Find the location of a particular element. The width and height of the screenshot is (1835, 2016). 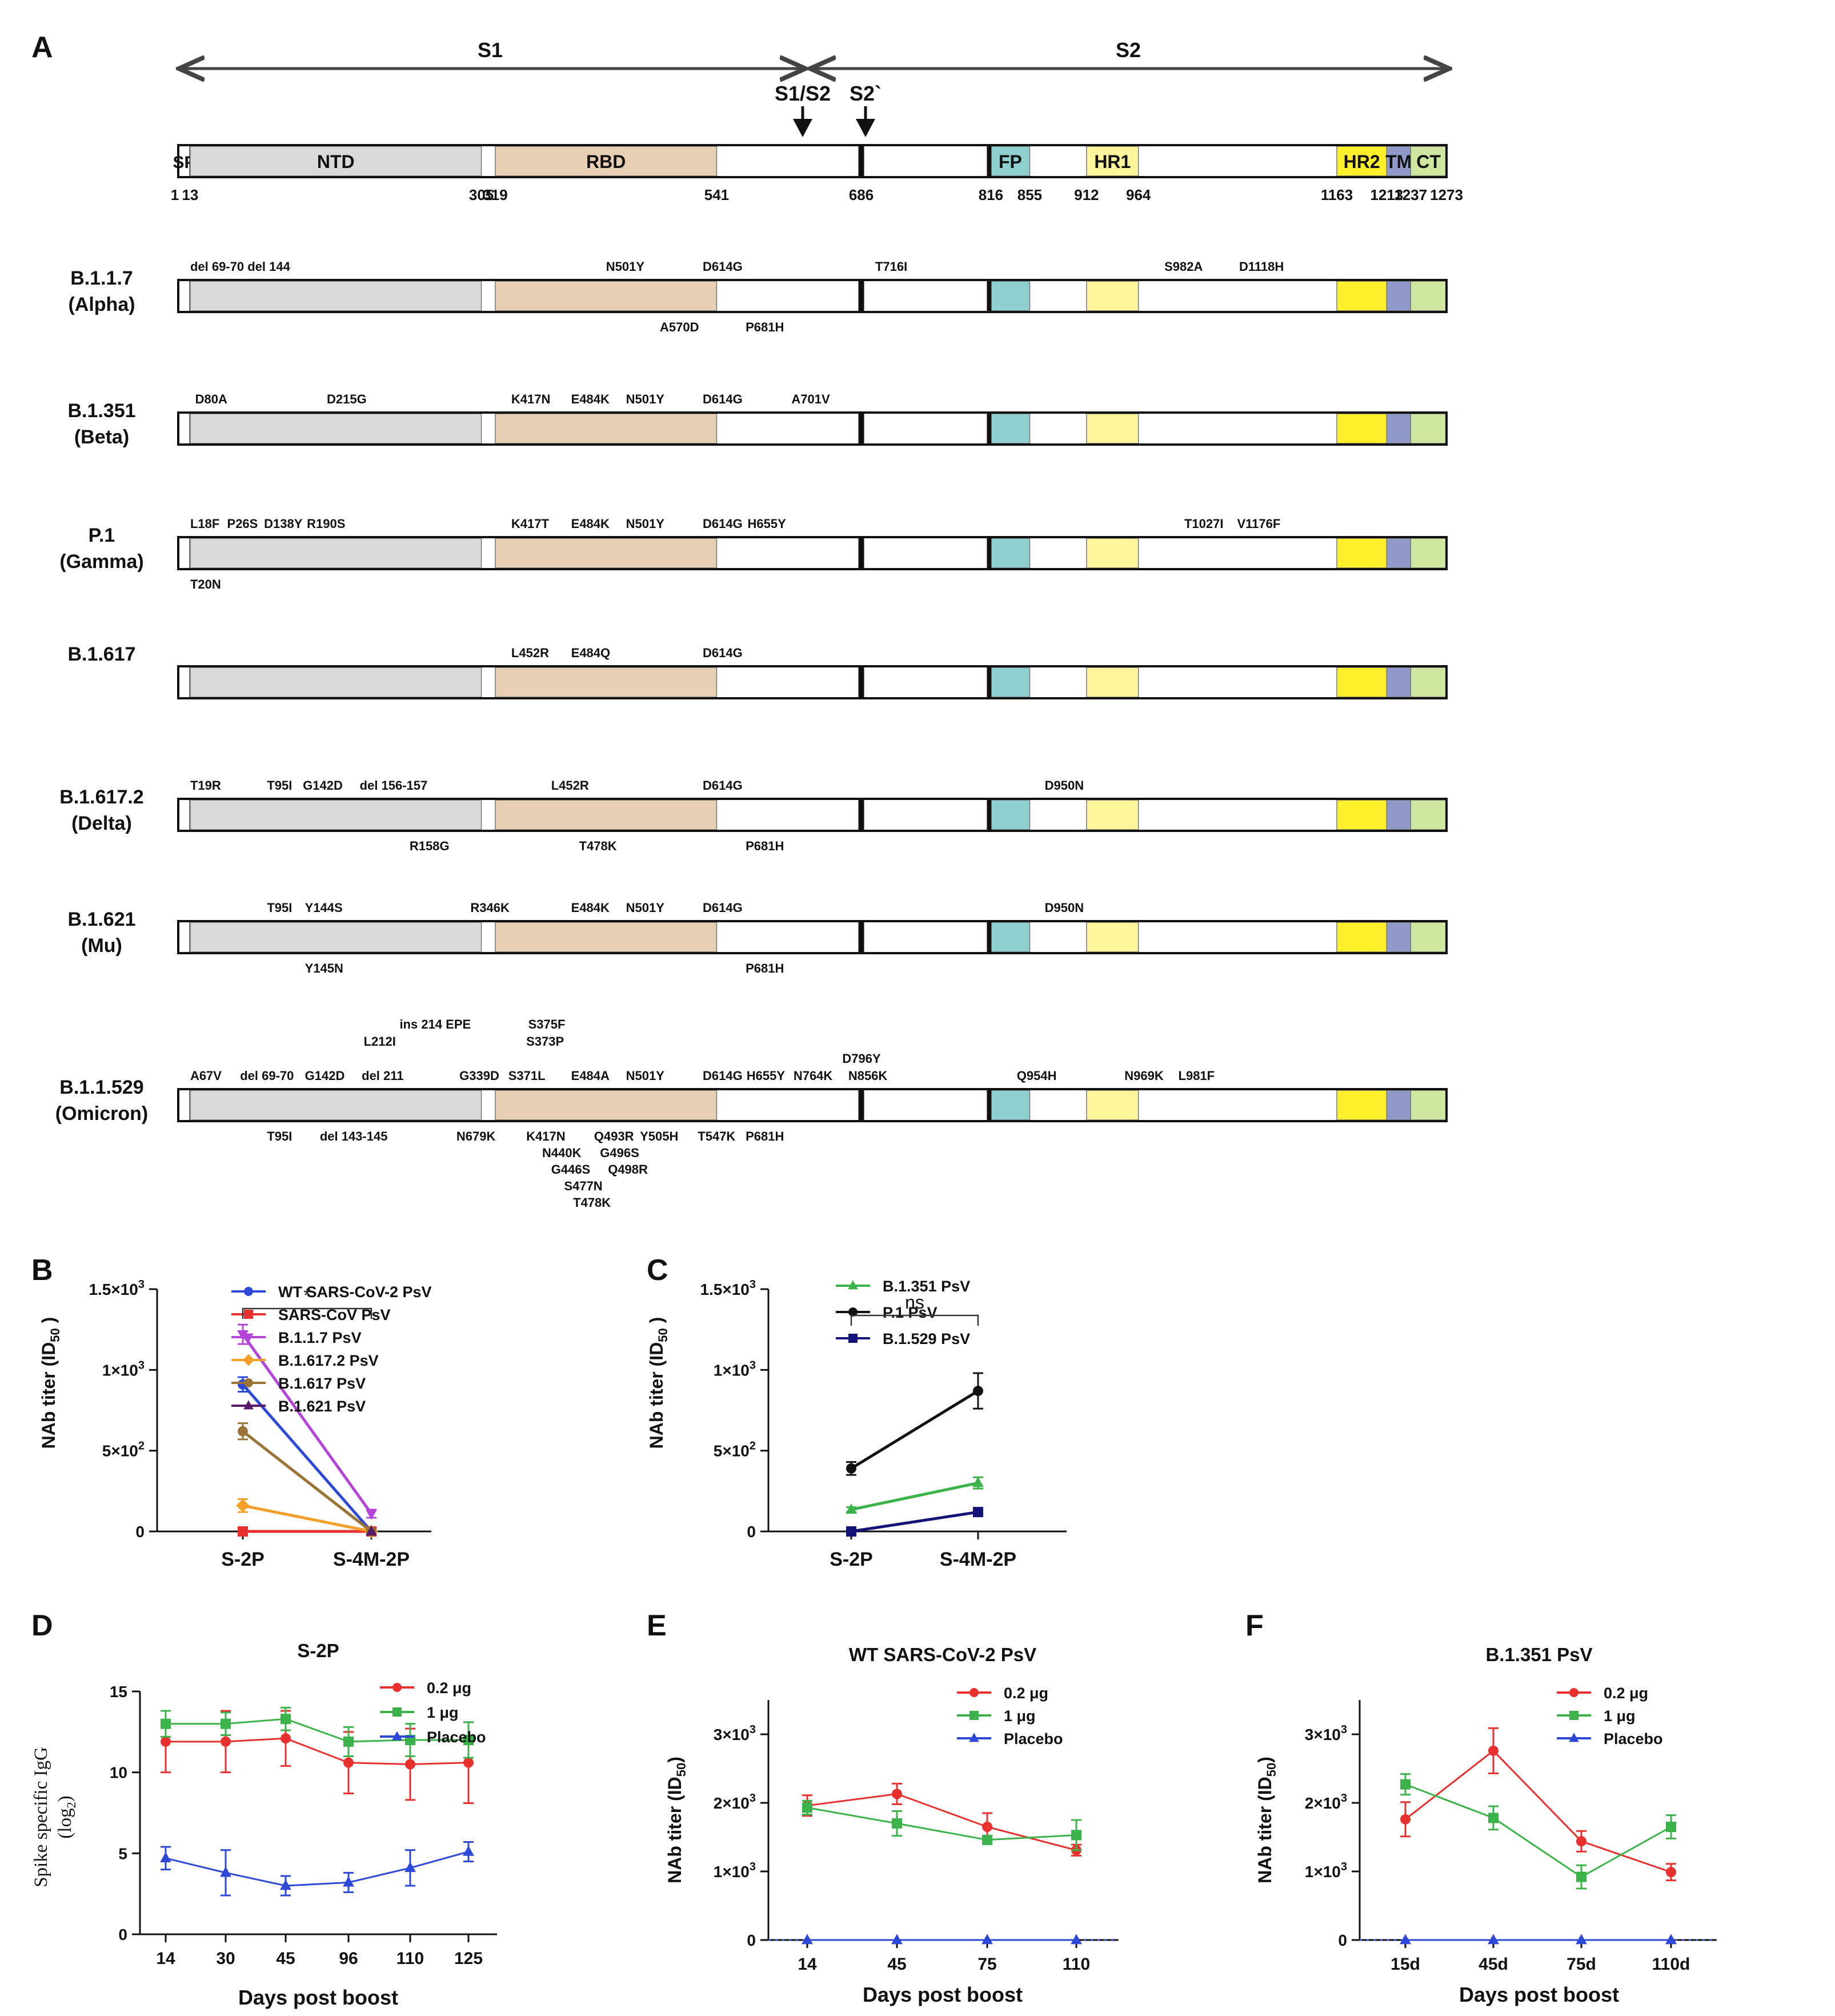

mutation-label: T95I is located at coordinates (279, 908).